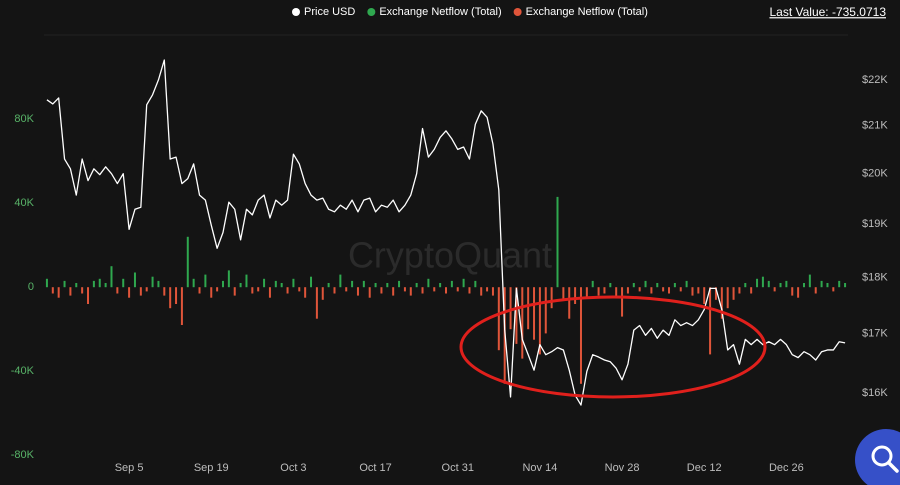 The image size is (900, 485). I want to click on watermark: CryptoQuant, so click(450, 255).